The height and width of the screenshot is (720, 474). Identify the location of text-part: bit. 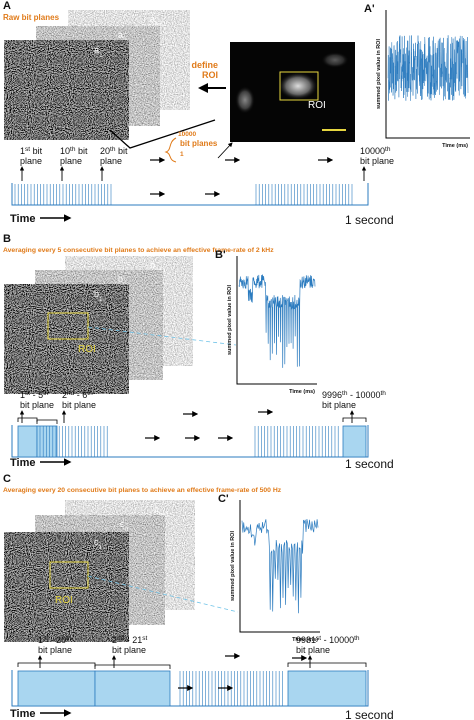
(121, 151).